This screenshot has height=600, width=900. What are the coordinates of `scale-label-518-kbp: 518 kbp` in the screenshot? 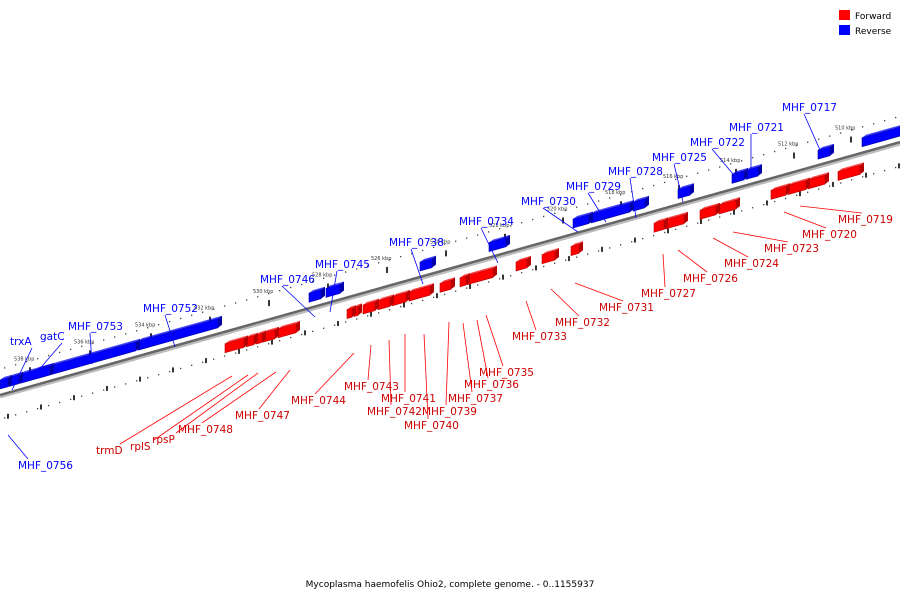 It's located at (615, 193).